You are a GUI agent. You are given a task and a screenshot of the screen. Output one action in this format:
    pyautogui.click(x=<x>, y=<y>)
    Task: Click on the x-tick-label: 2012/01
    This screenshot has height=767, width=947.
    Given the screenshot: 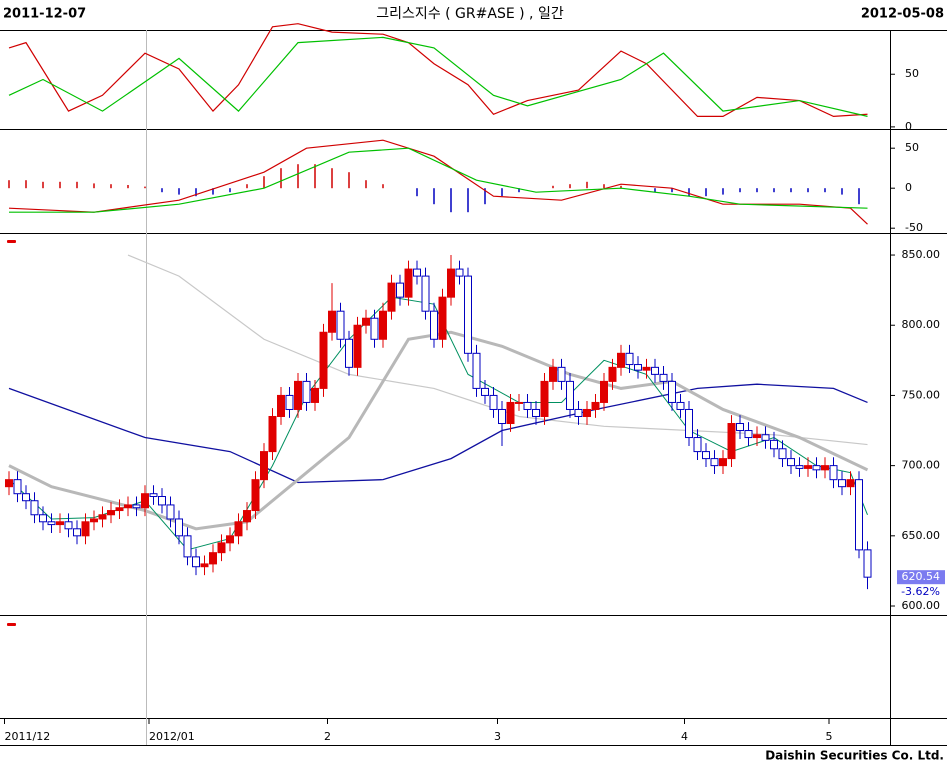 What is the action you would take?
    pyautogui.click(x=172, y=736)
    